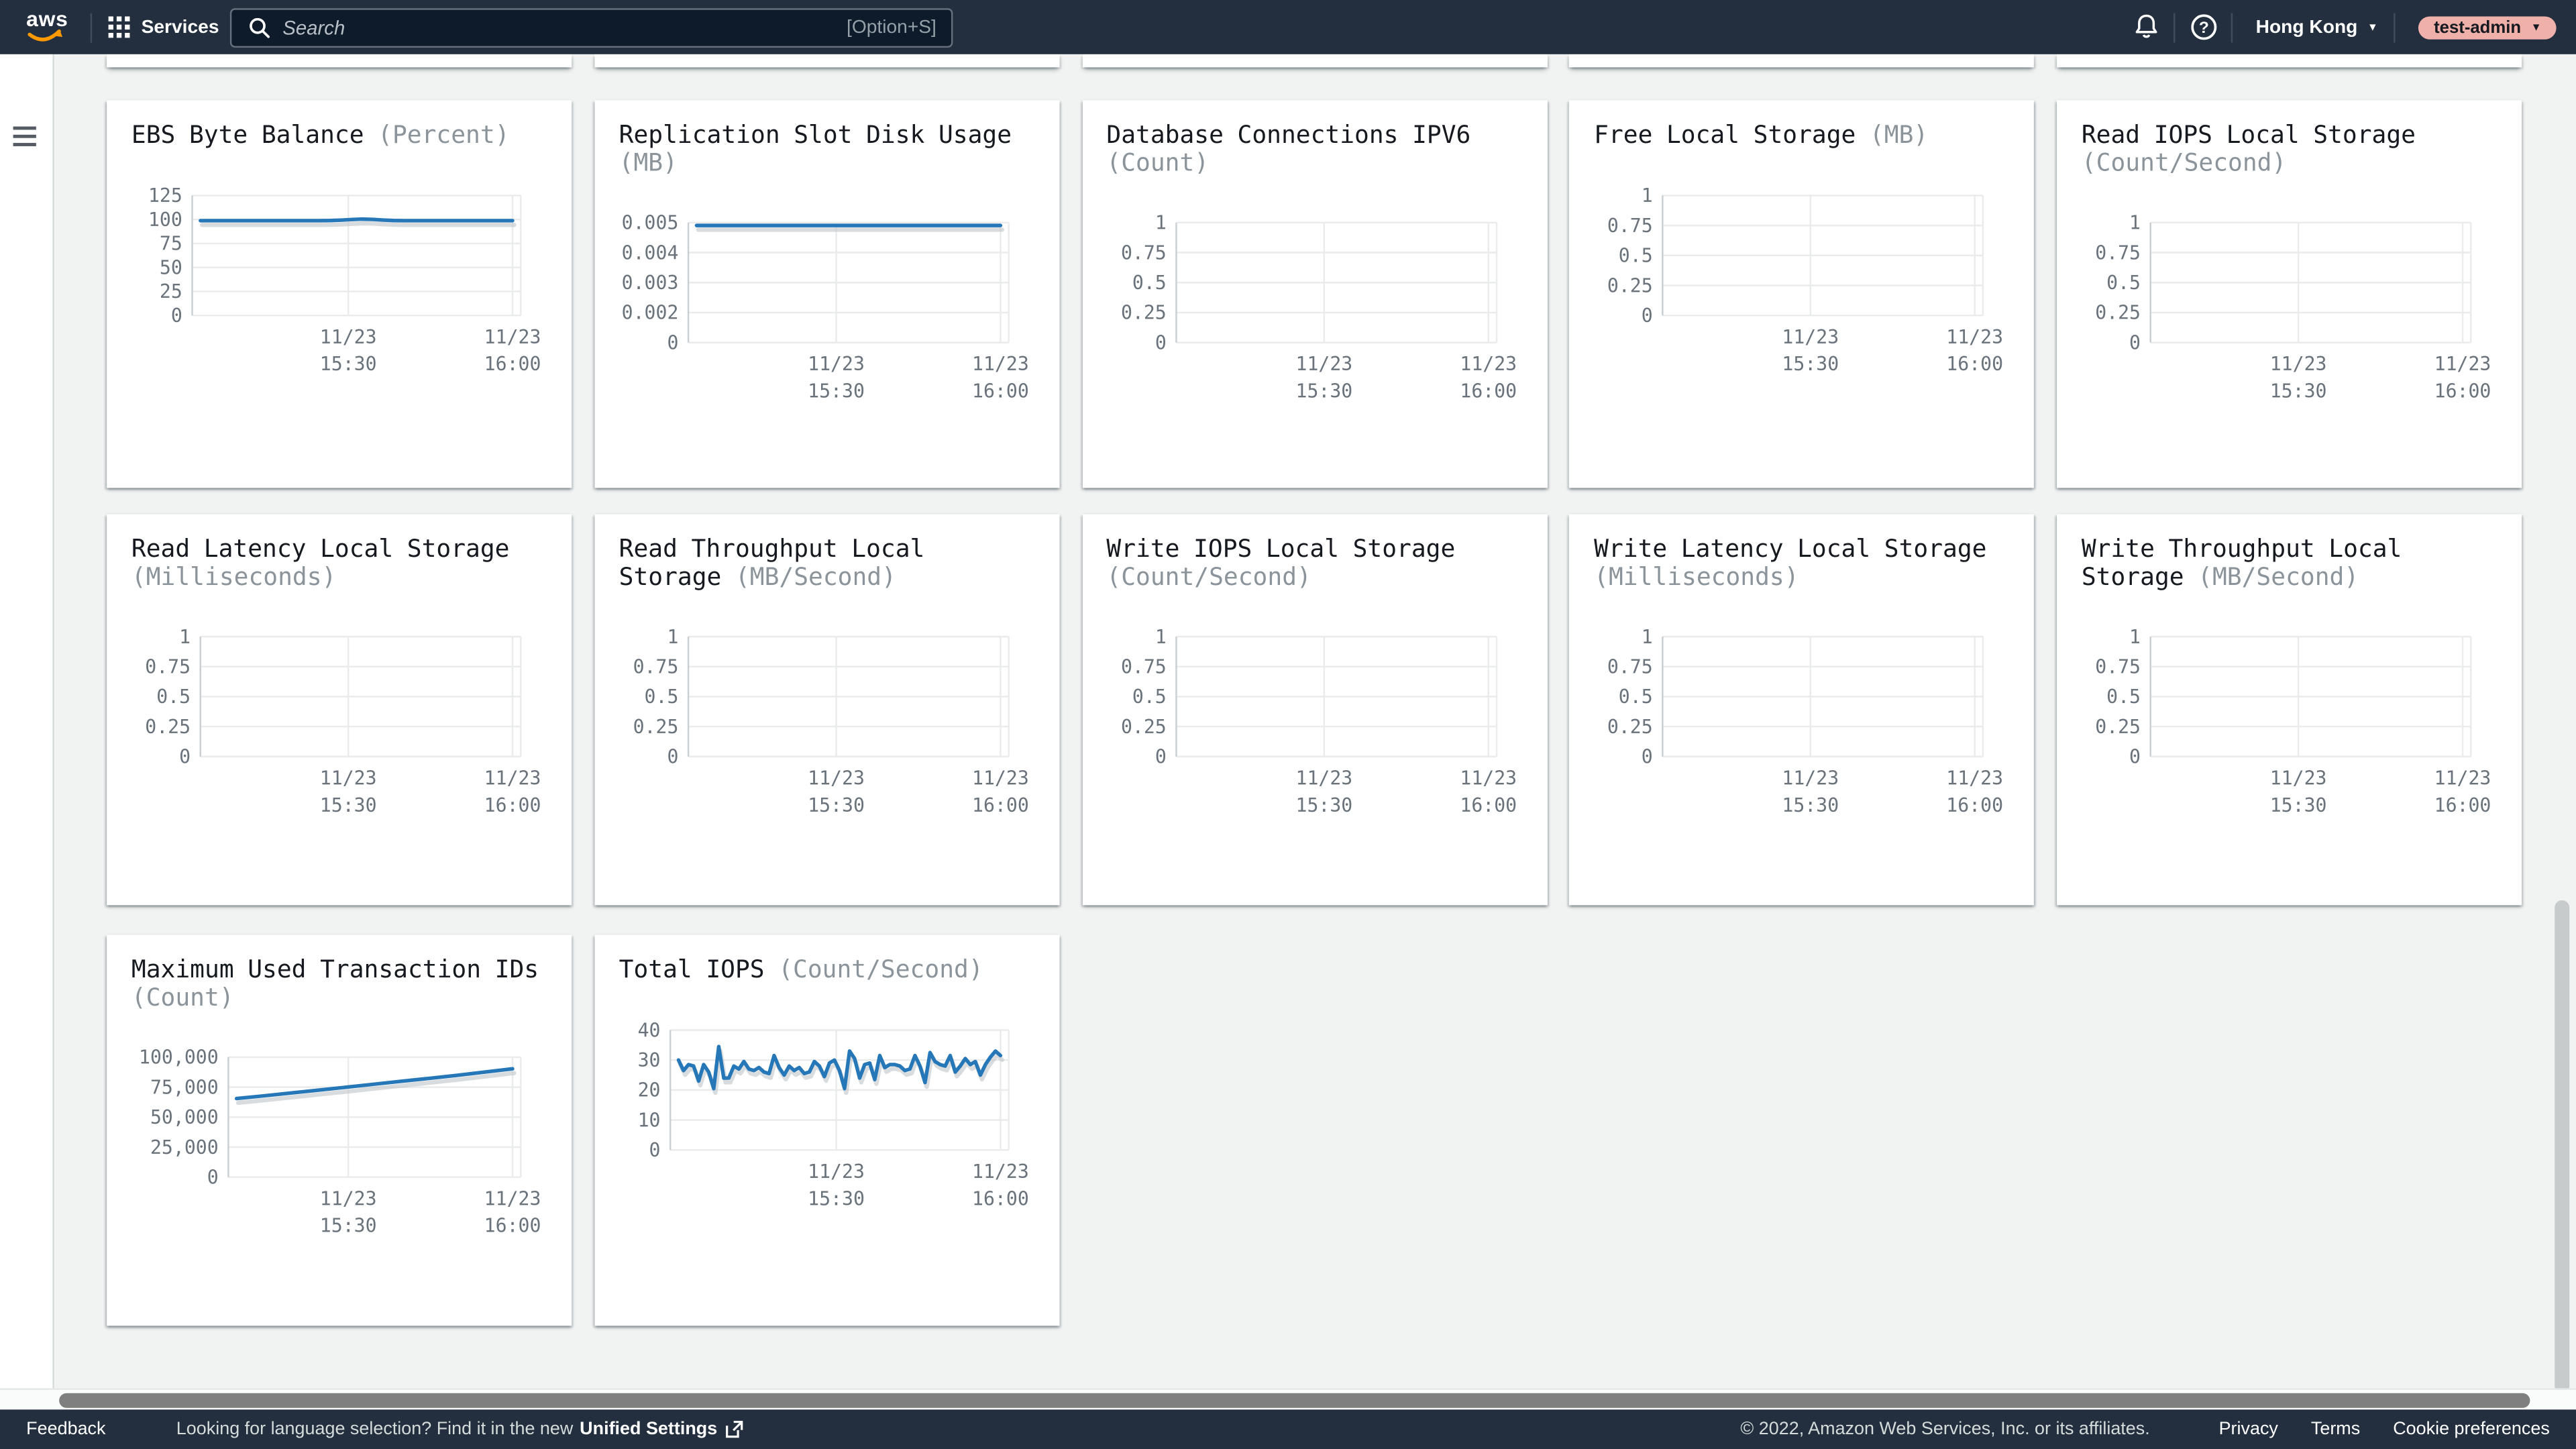 The height and width of the screenshot is (1449, 2576). I want to click on feedback-link: Feedback, so click(66, 1429).